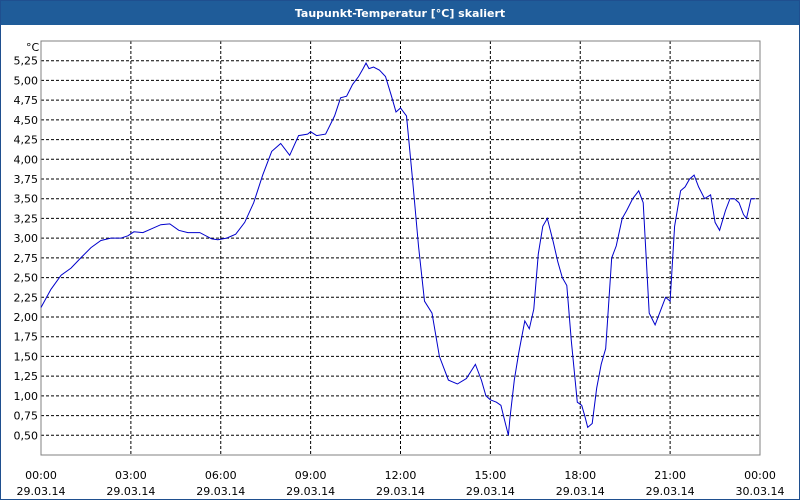 The height and width of the screenshot is (500, 800). I want to click on x-tick-time-label: 03:00, so click(131, 475).